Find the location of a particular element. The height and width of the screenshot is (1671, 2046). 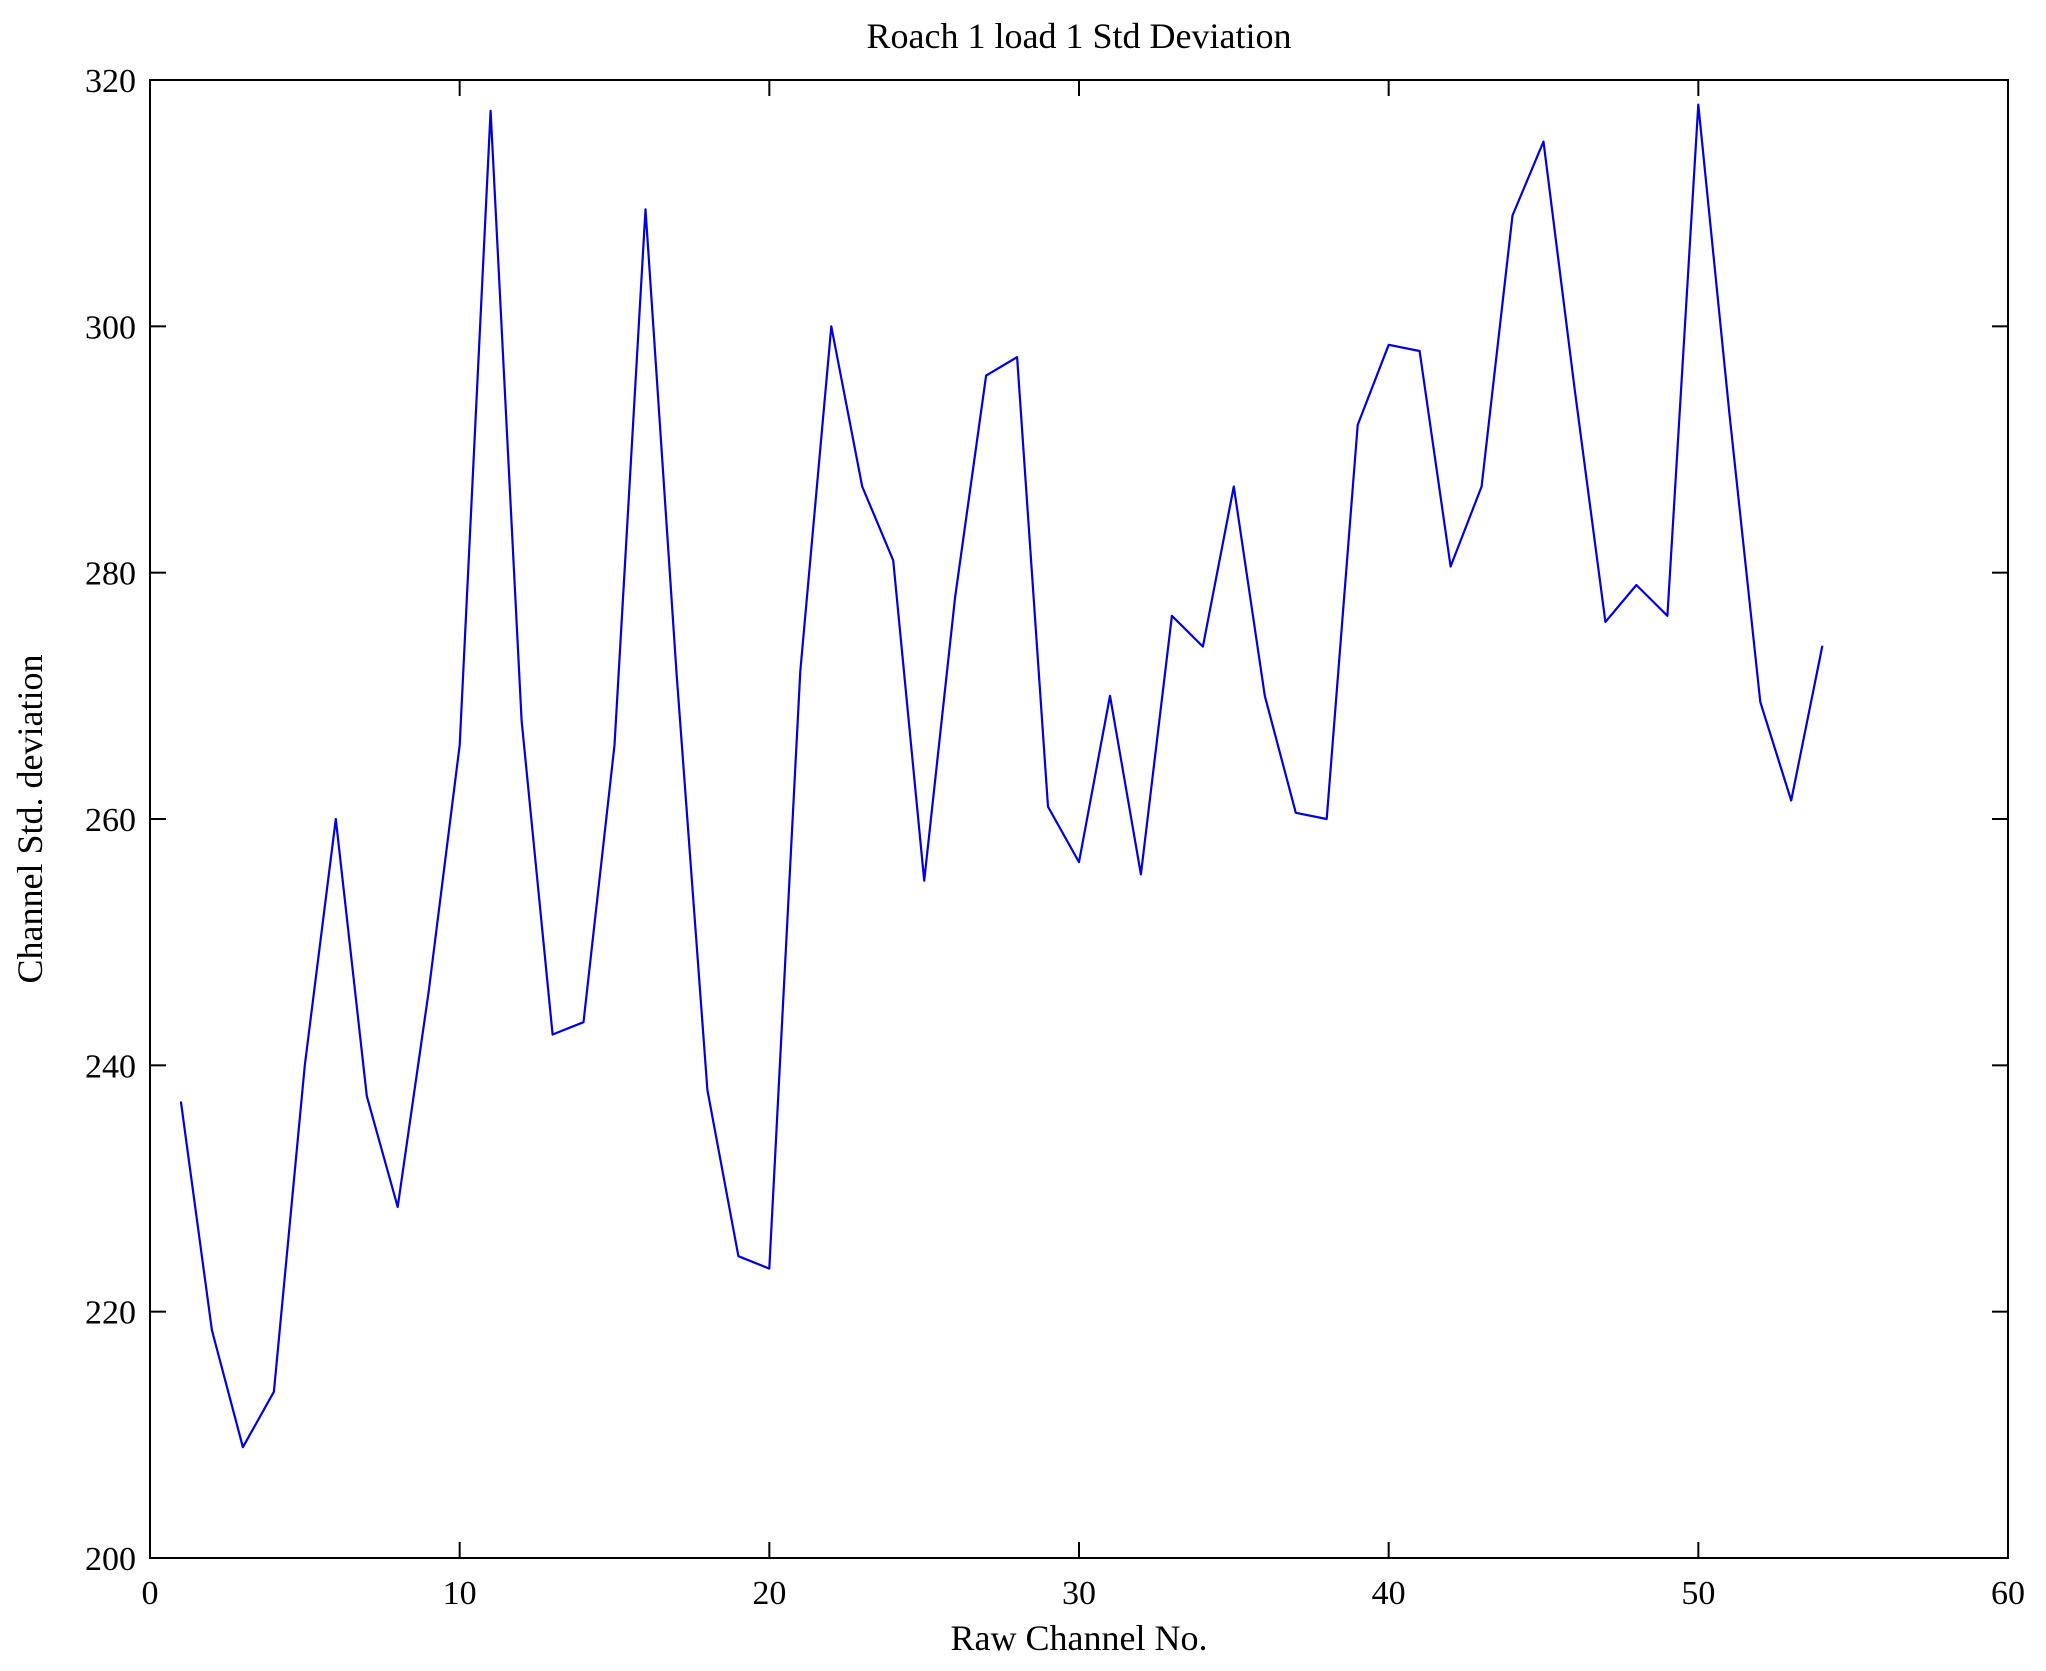

x-tick-label: 60 is located at coordinates (2008, 1593).